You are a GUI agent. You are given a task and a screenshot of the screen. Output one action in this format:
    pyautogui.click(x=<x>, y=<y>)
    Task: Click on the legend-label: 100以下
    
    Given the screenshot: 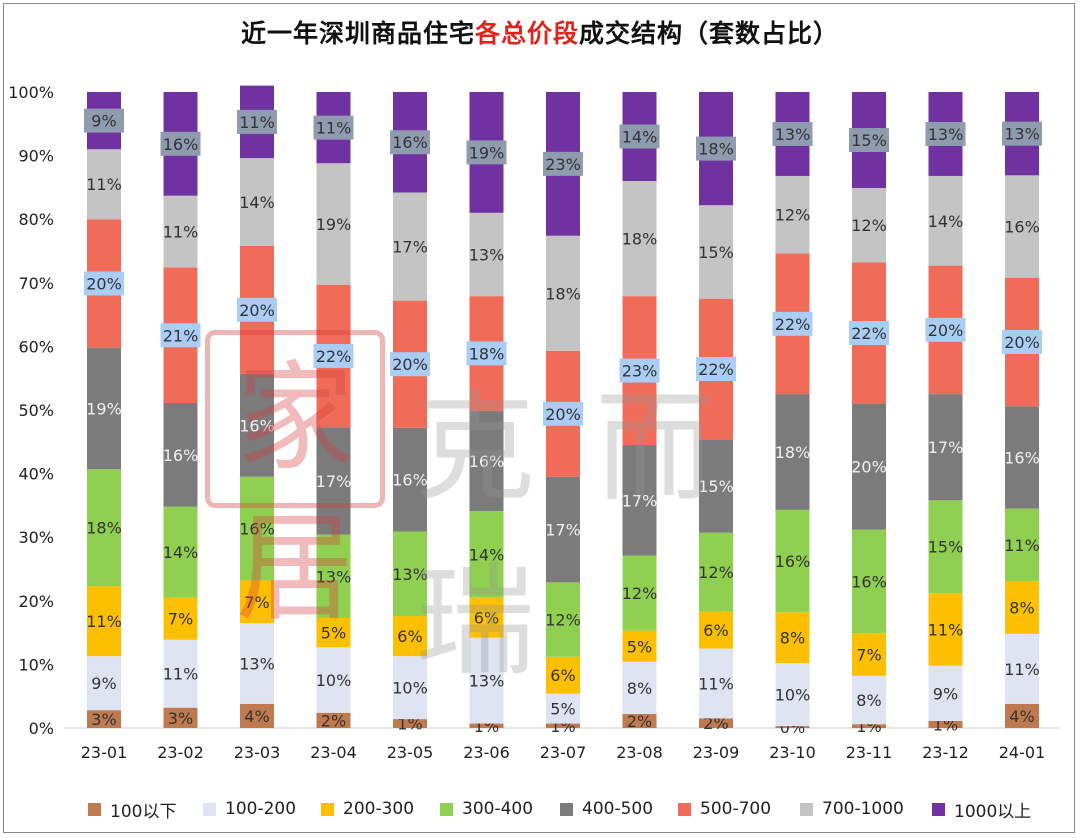 What is the action you would take?
    pyautogui.click(x=143, y=811)
    